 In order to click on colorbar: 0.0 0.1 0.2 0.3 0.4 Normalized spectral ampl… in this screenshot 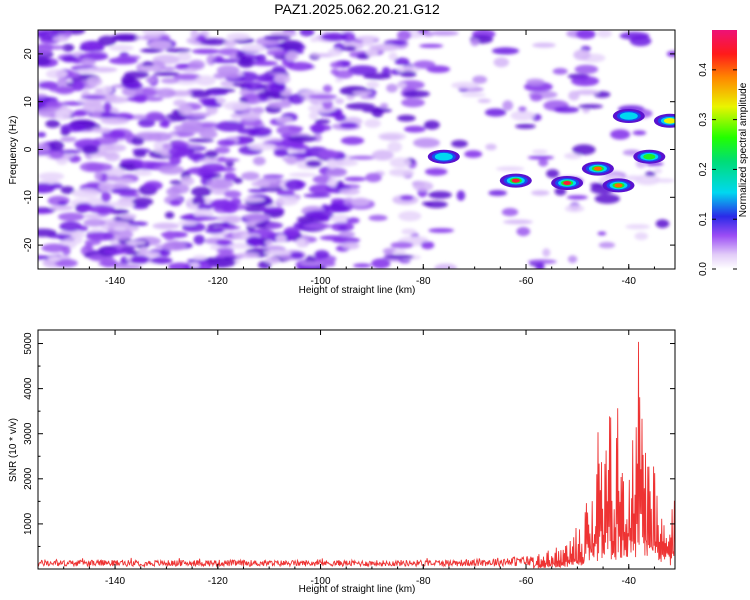, I will do `click(723, 153)`.